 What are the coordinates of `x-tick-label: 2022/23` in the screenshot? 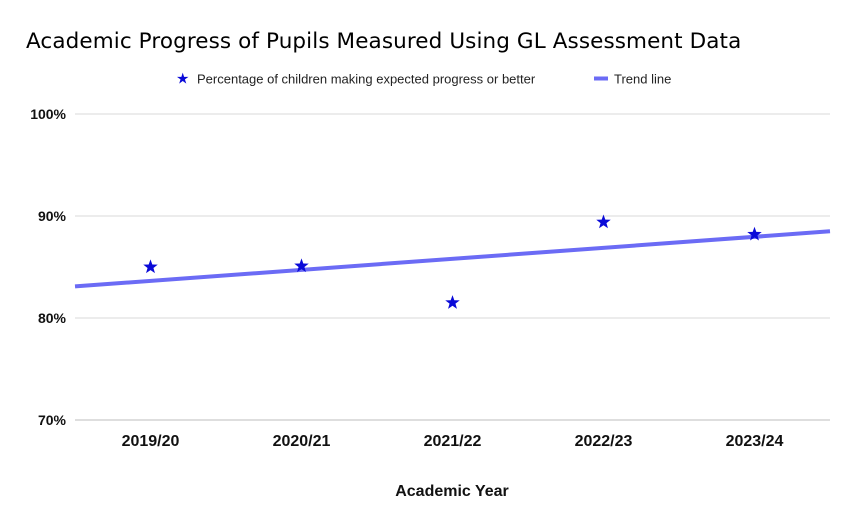 It's located at (604, 441).